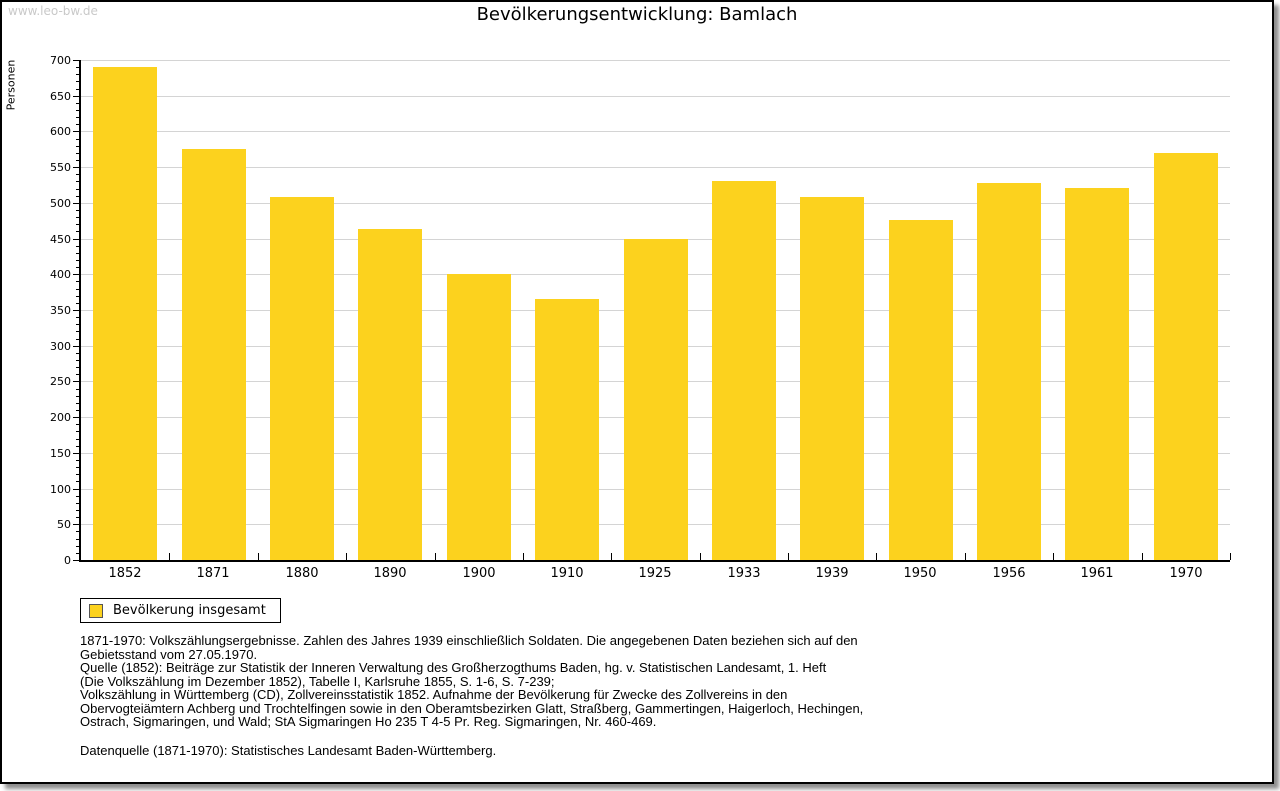 The width and height of the screenshot is (1280, 791). Describe the element at coordinates (656, 399) in the screenshot. I see `bar-1925` at that location.